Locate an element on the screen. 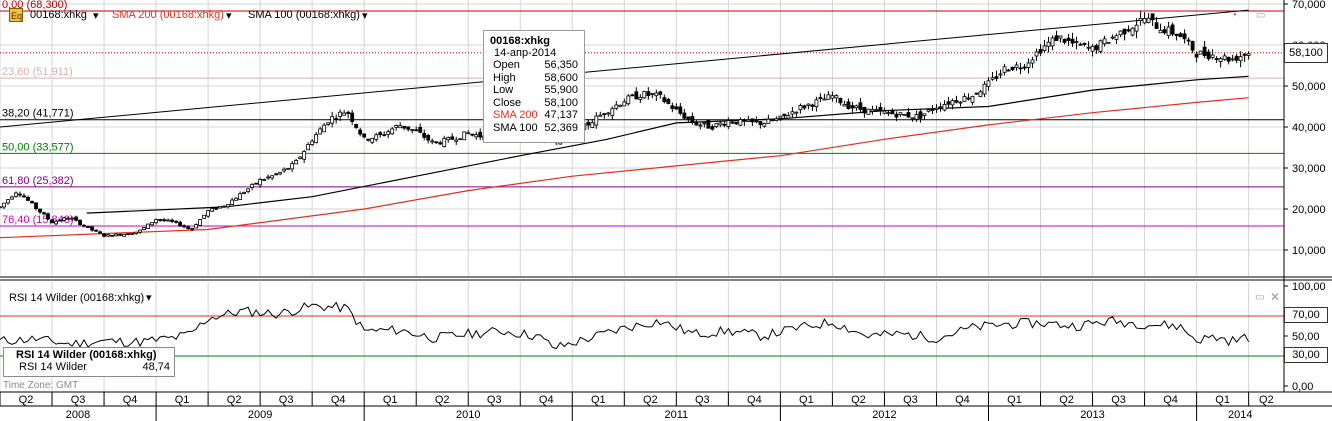 The image size is (1332, 421). close-icon: ✕ is located at coordinates (1275, 297).